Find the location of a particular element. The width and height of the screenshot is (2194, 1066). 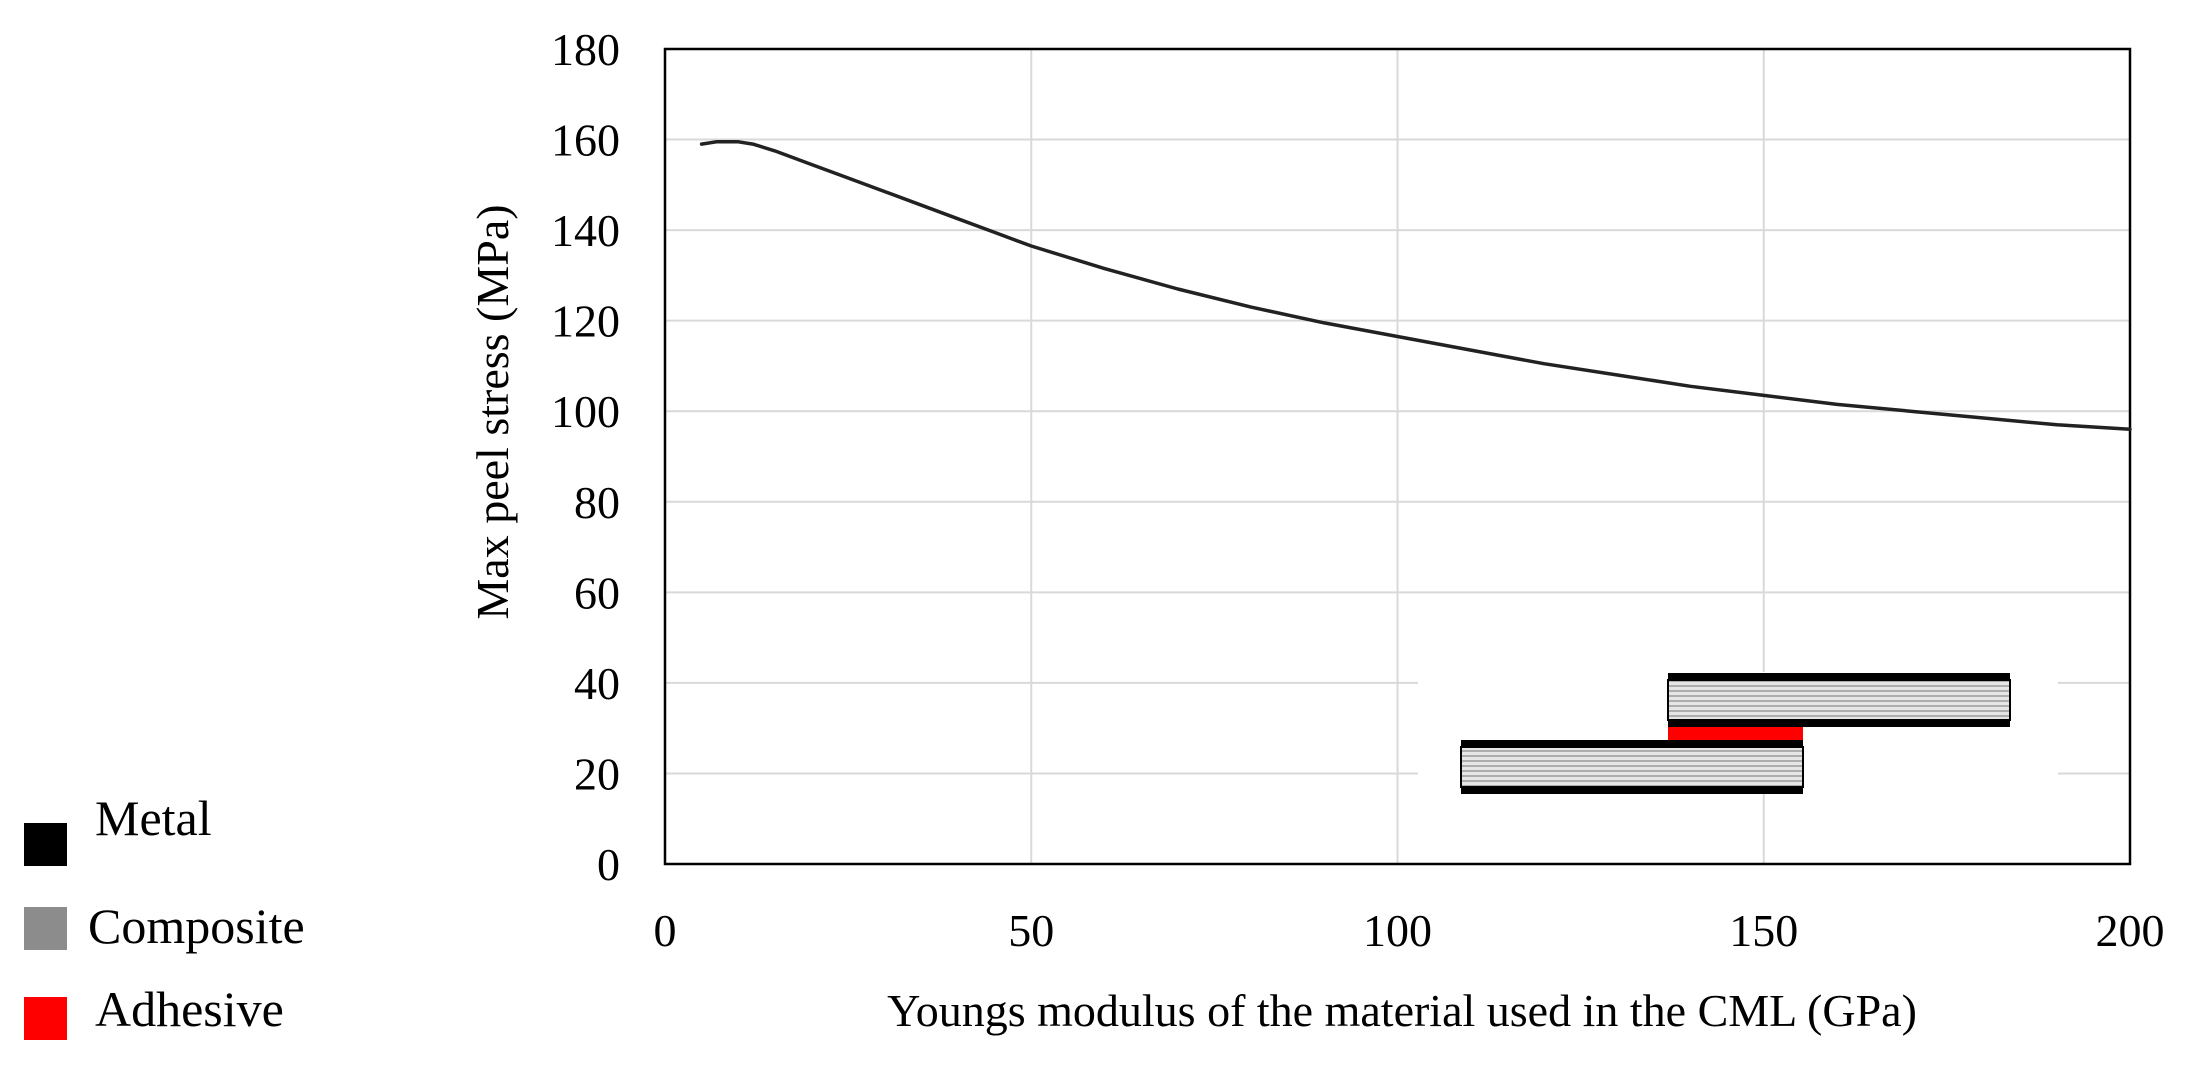

legend-label: Metal is located at coordinates (153, 818).